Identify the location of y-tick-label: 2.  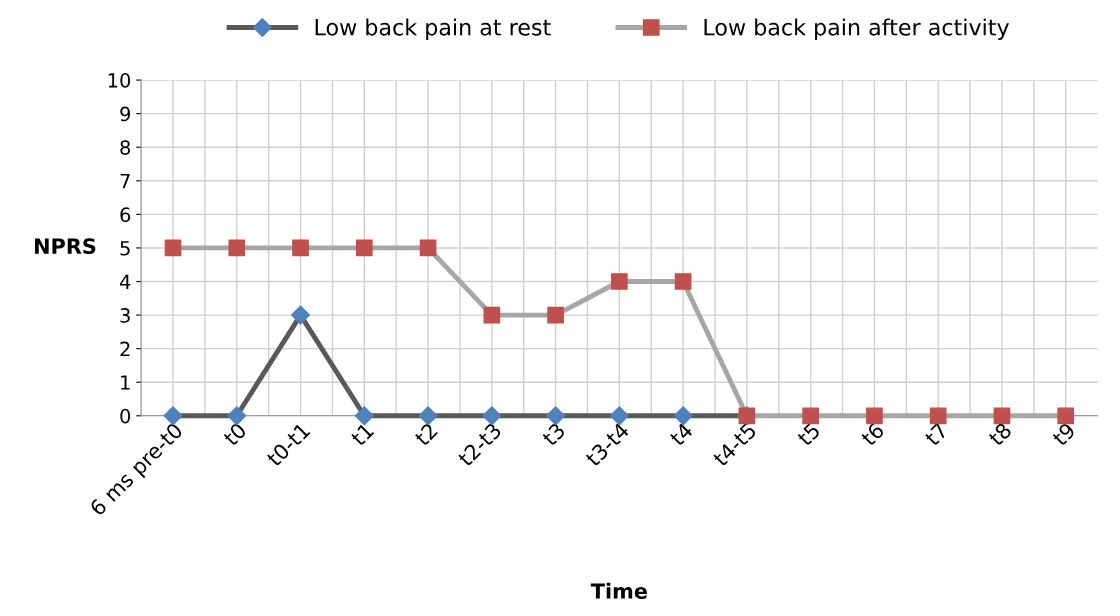
(125, 349).